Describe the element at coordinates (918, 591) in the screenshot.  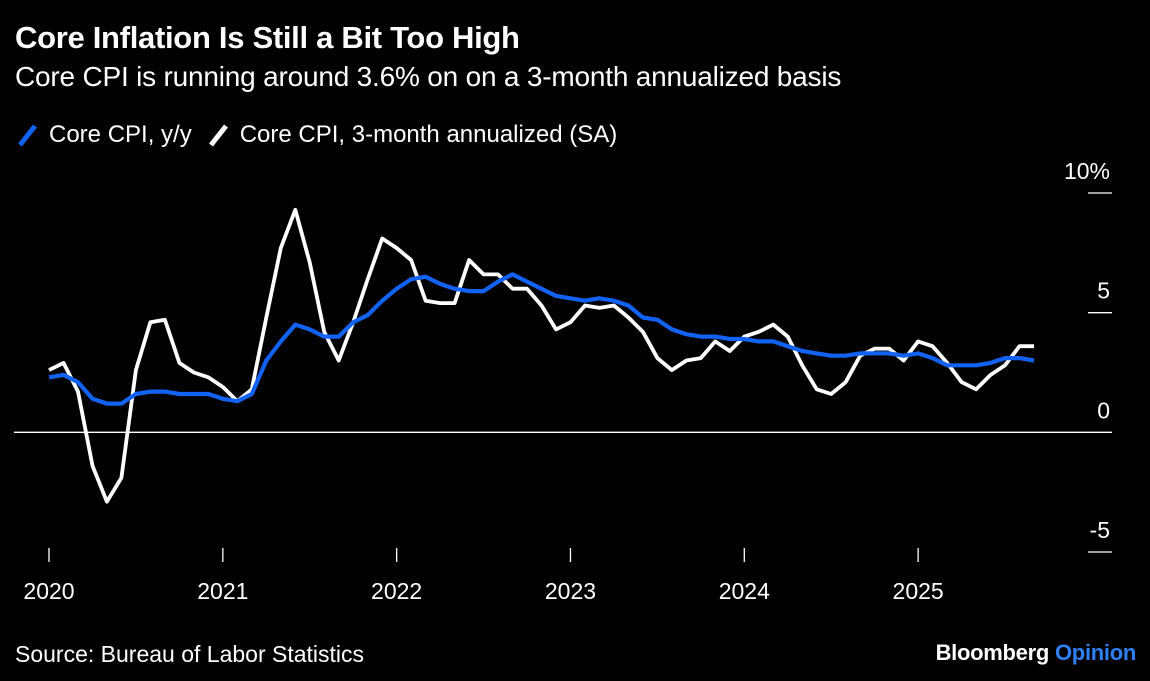
I see `x-tick-label: 2025` at that location.